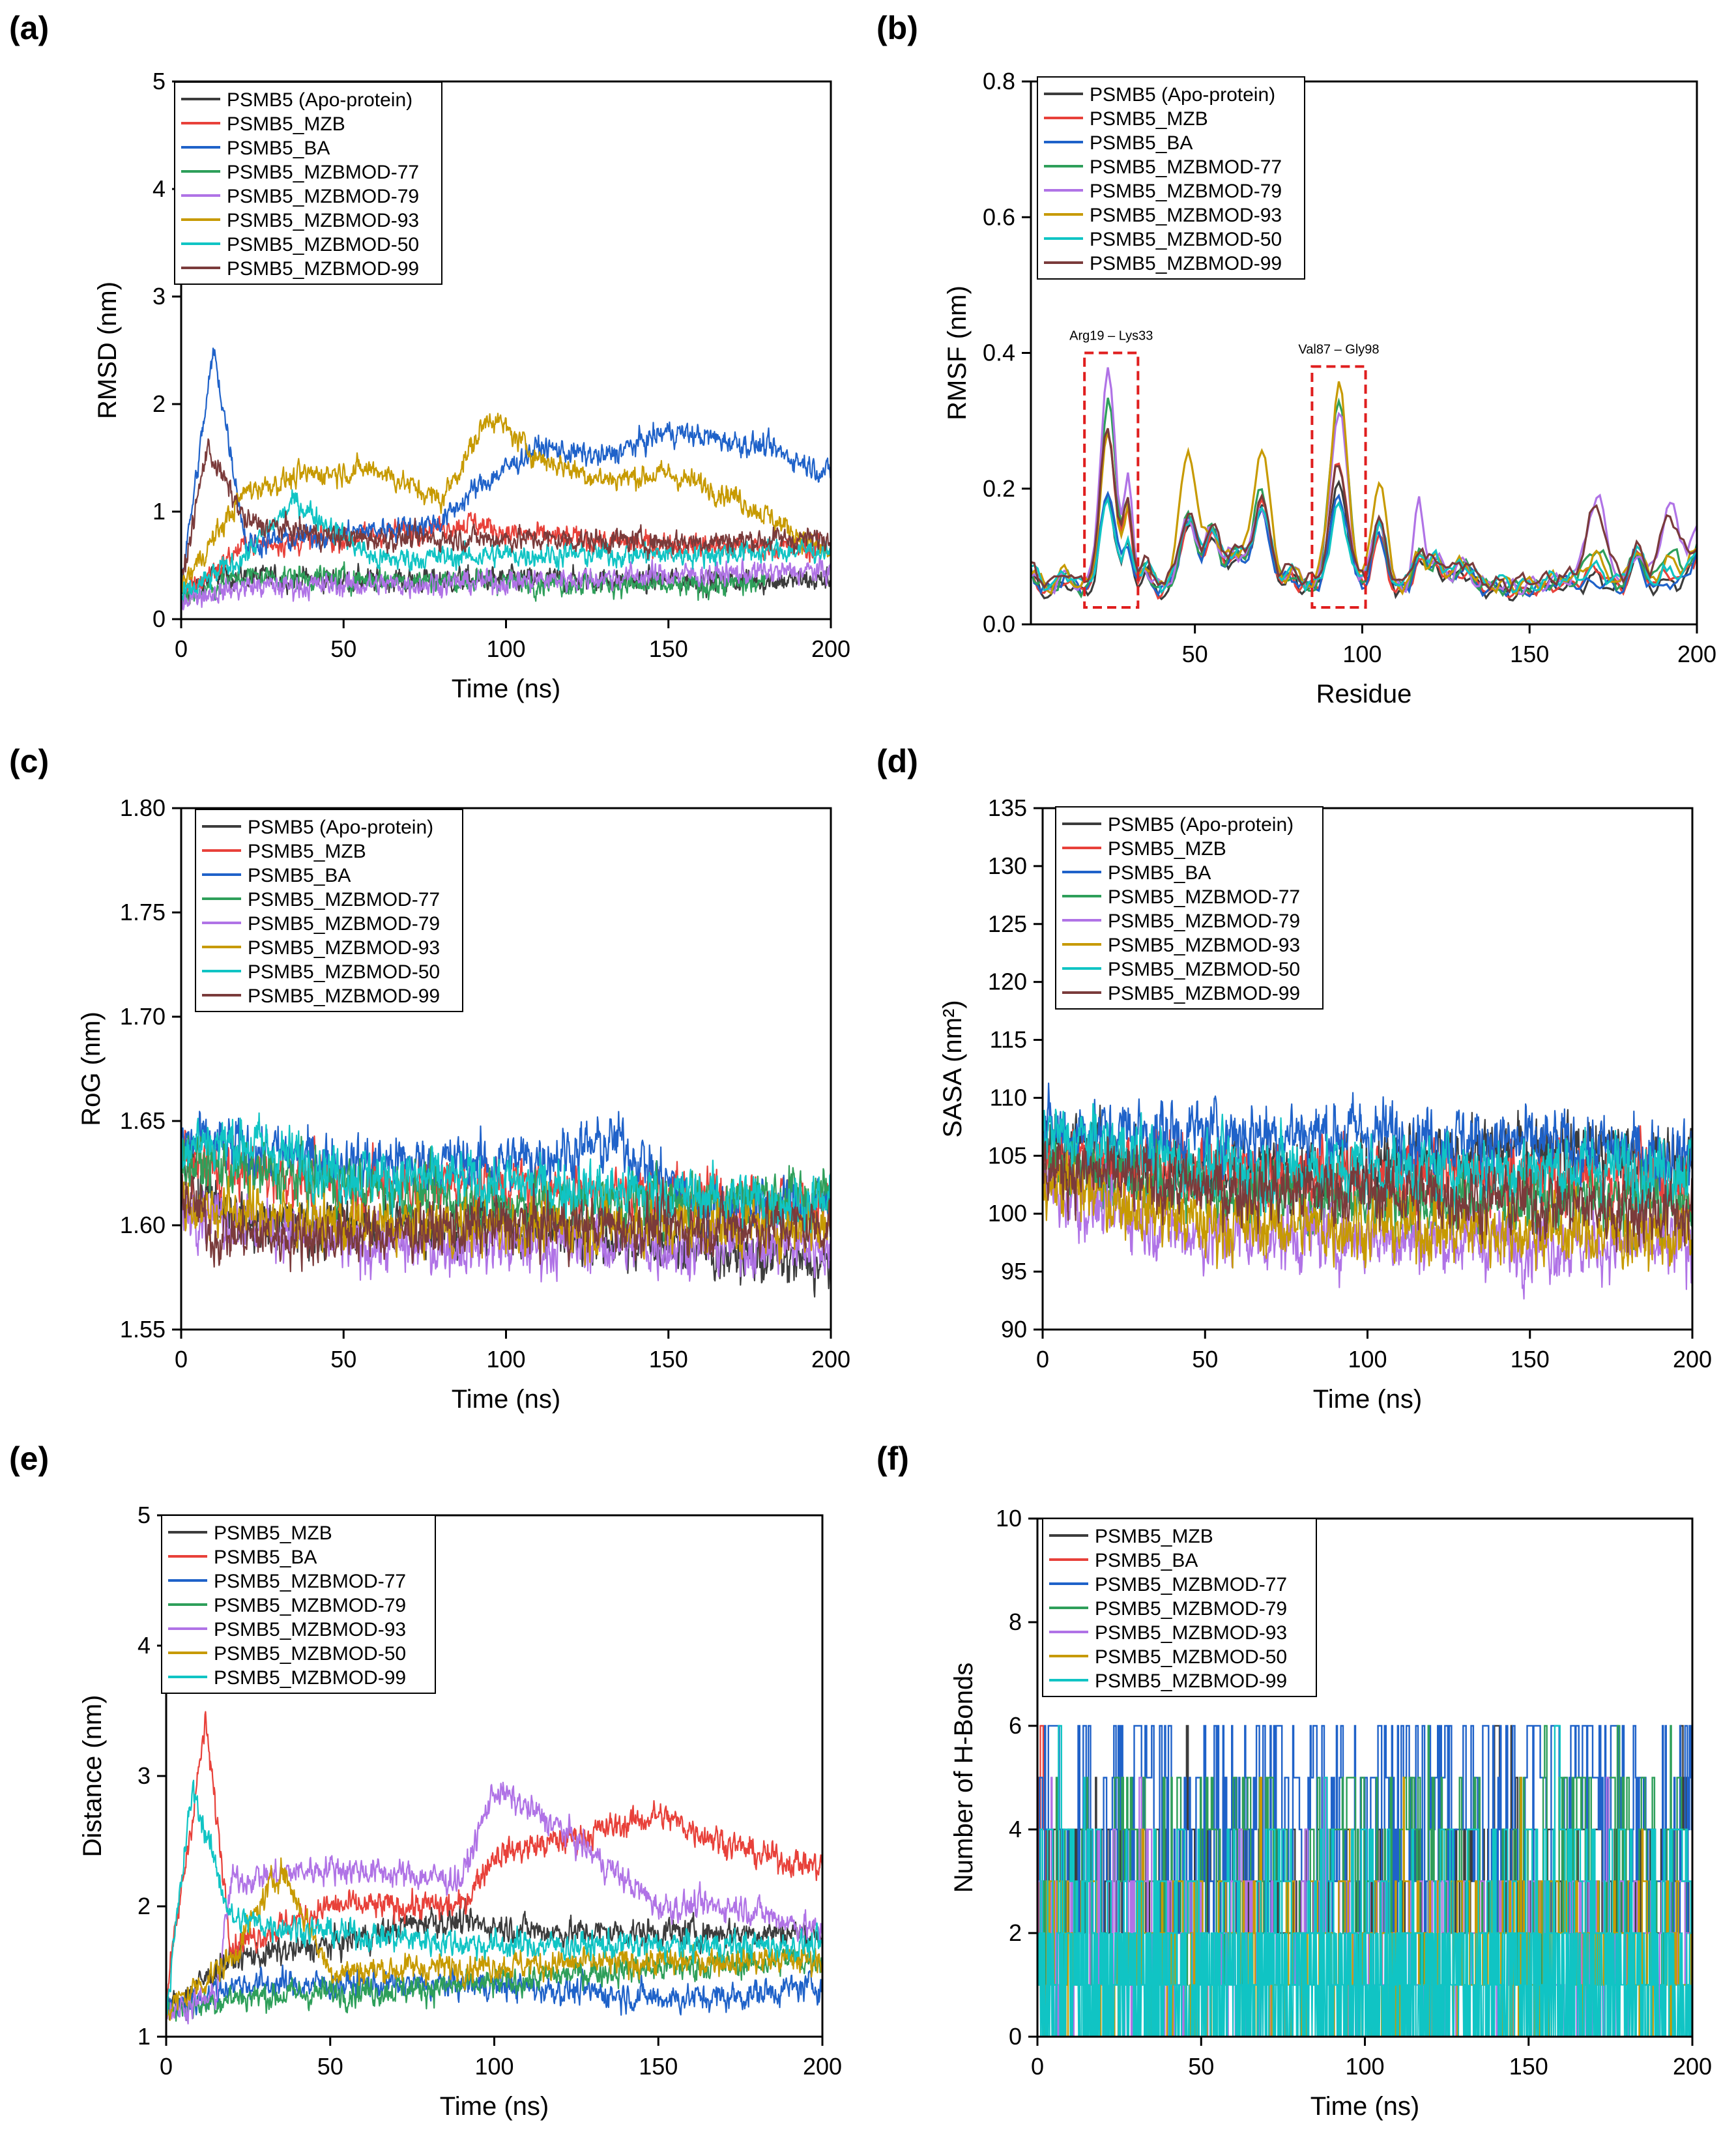  I want to click on panel-label: (c), so click(29, 761).